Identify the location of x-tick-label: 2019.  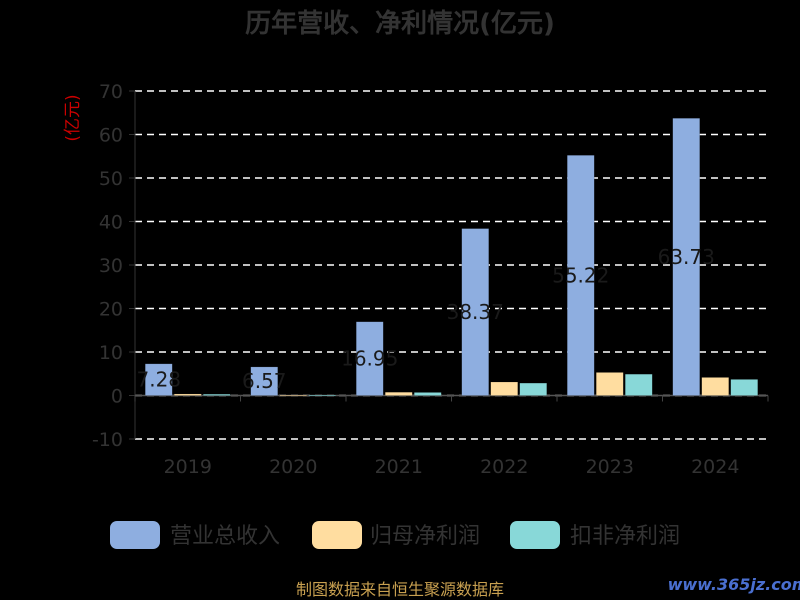
(188, 467).